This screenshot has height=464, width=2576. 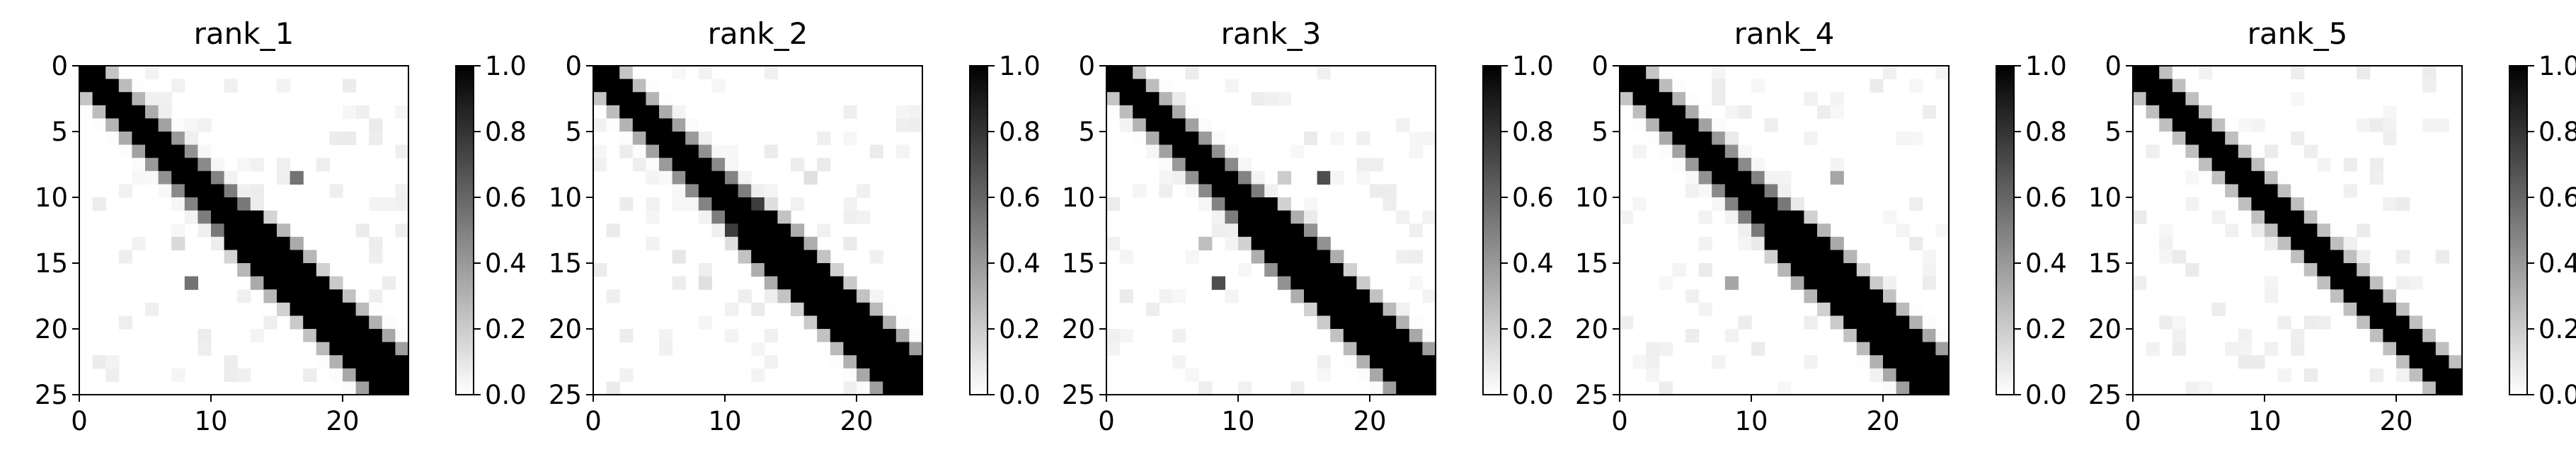 I want to click on colorbar, so click(x=2005, y=230).